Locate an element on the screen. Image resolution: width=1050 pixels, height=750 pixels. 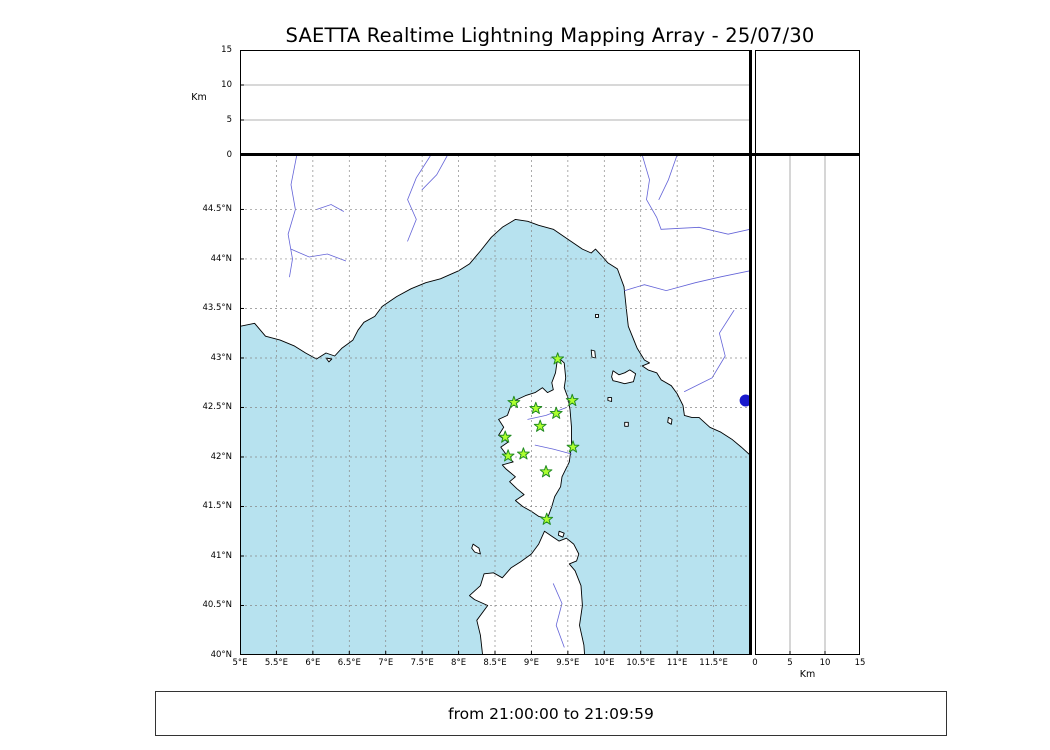
tick-label: 10.5°E is located at coordinates (640, 663).